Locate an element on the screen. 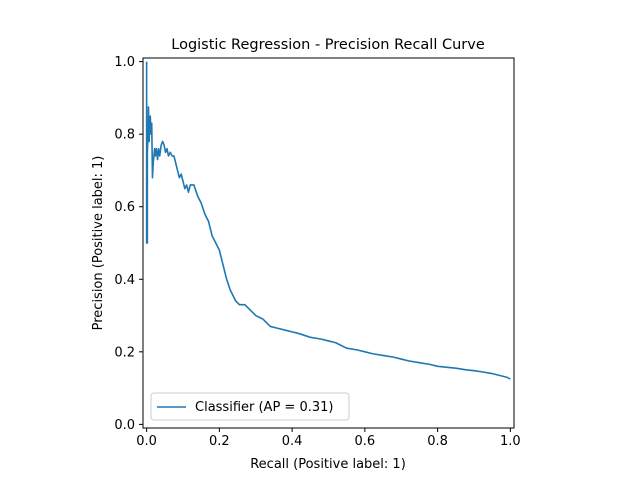 Image resolution: width=640 pixels, height=480 pixels. y-axis-label: Precision (Positive label: 1) is located at coordinates (98, 243).